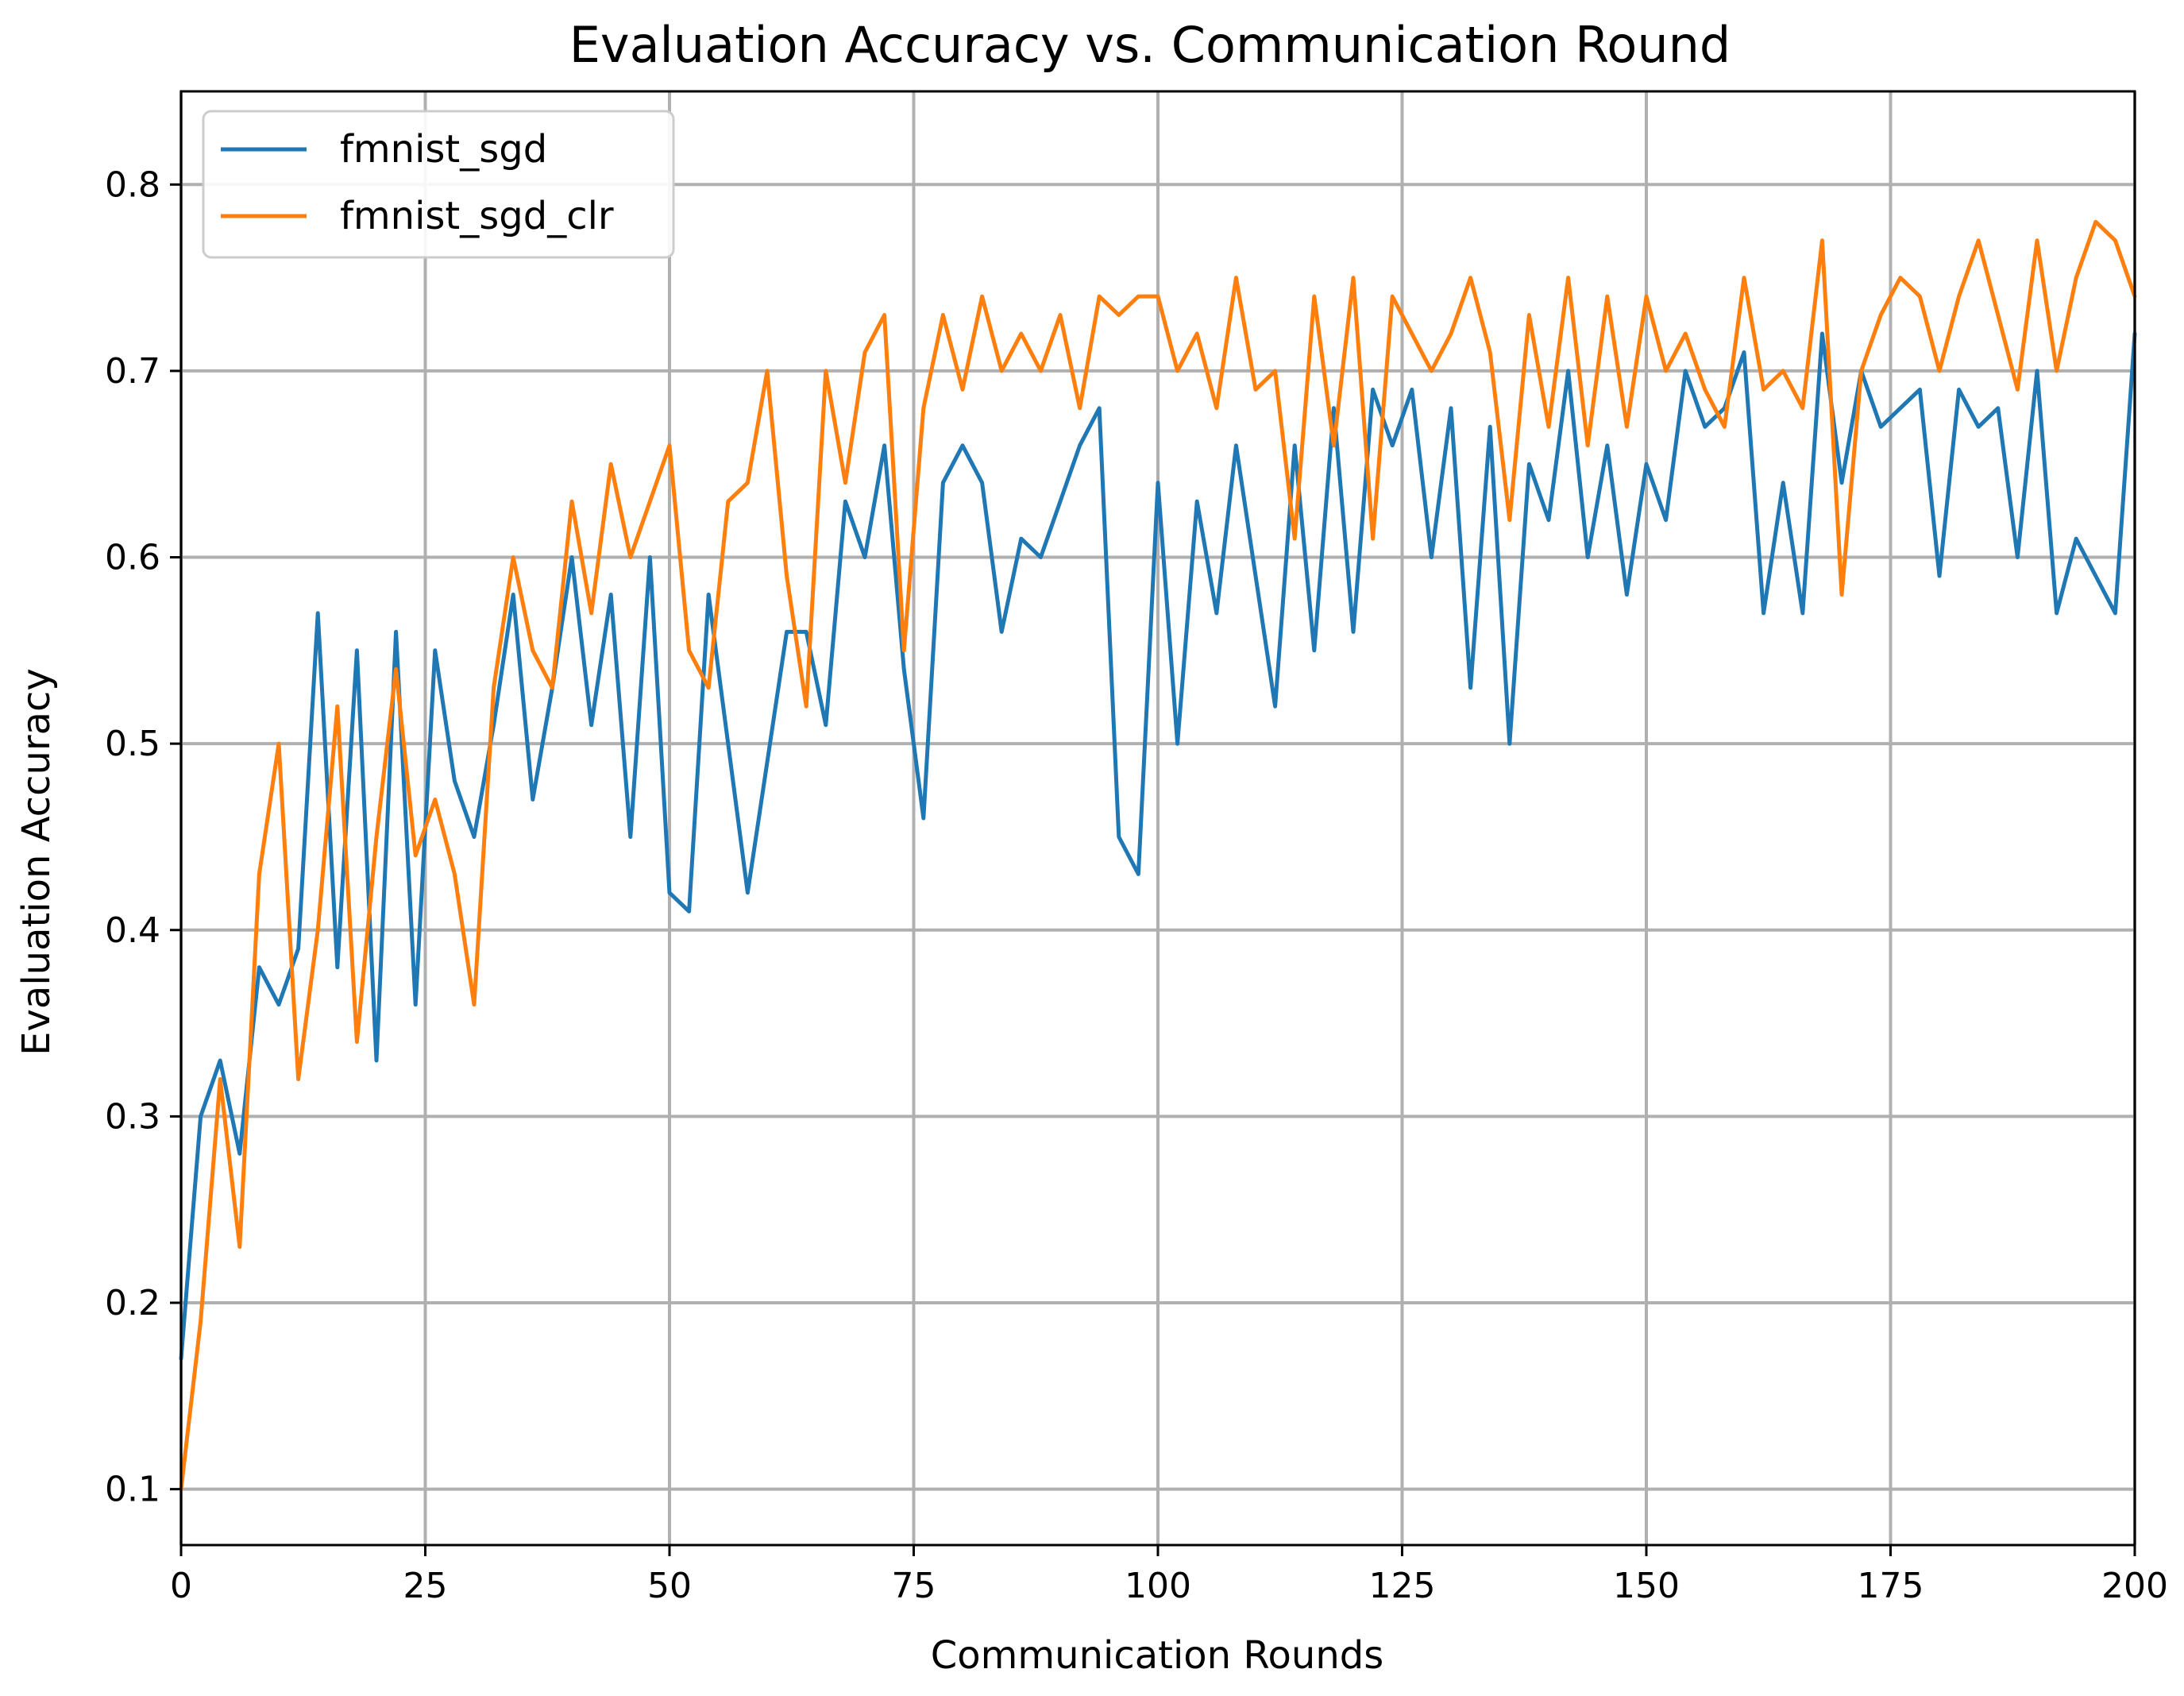 The width and height of the screenshot is (2184, 1696). Describe the element at coordinates (2134, 1586) in the screenshot. I see `x-tick-label: 200` at that location.